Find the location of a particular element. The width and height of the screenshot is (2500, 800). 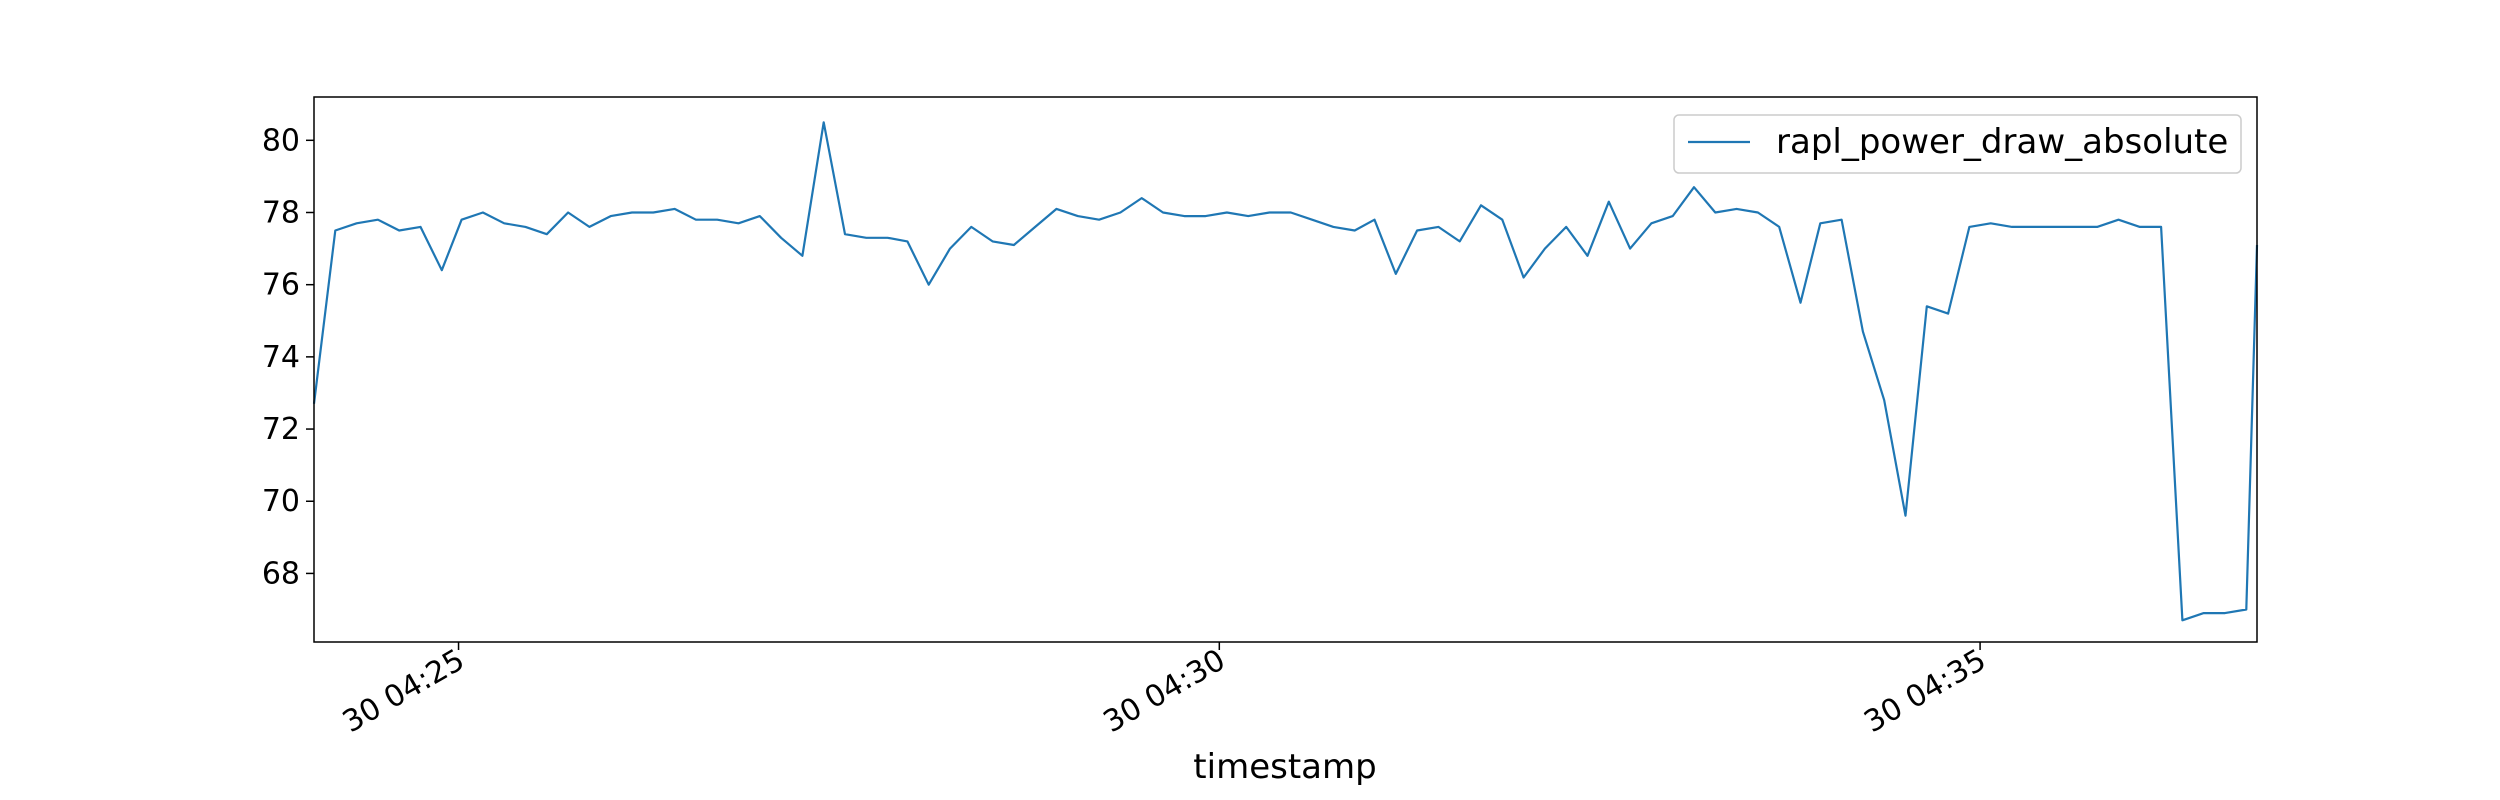

legend-box is located at coordinates (1957, 144).